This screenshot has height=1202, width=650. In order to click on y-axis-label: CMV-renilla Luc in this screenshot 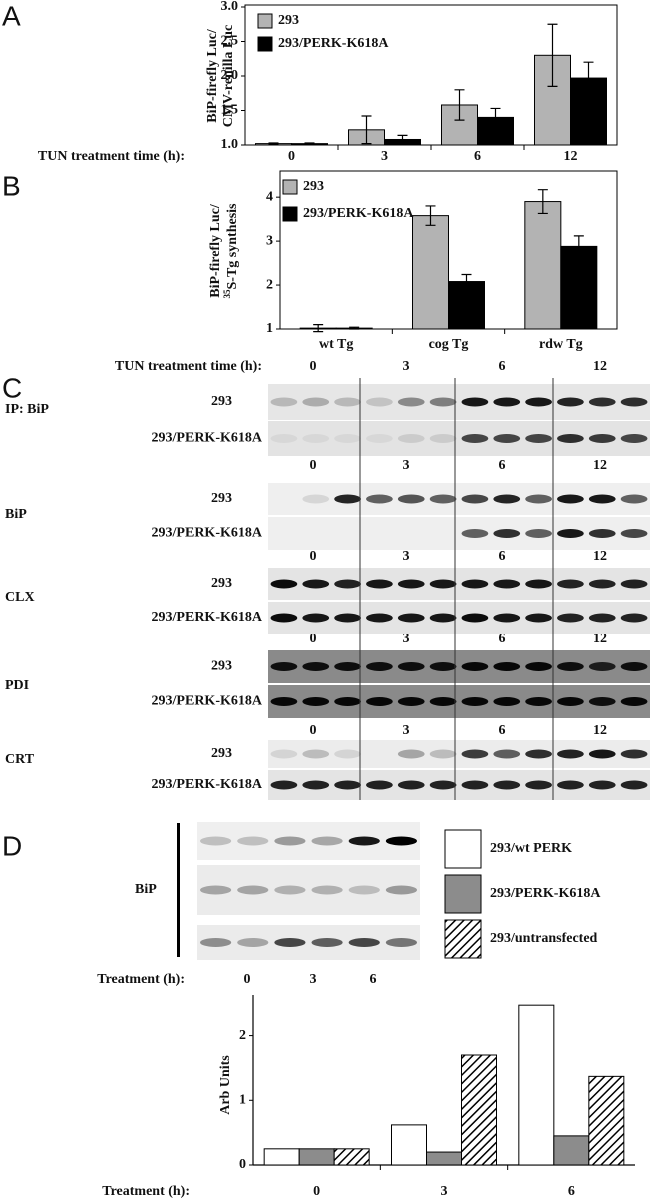, I will do `click(228, 76)`.